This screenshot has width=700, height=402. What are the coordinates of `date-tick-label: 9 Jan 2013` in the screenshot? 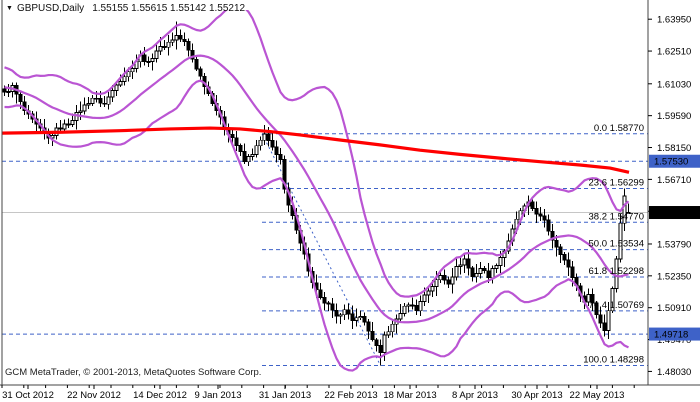 It's located at (217, 395).